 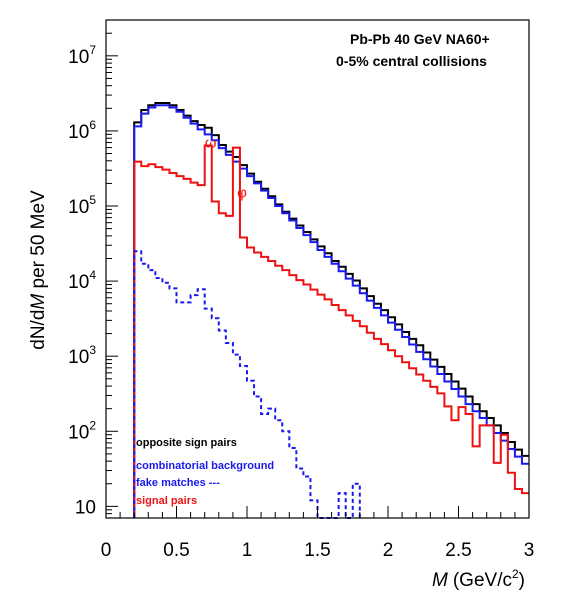 I want to click on x-tick-label: 1, so click(x=247, y=550).